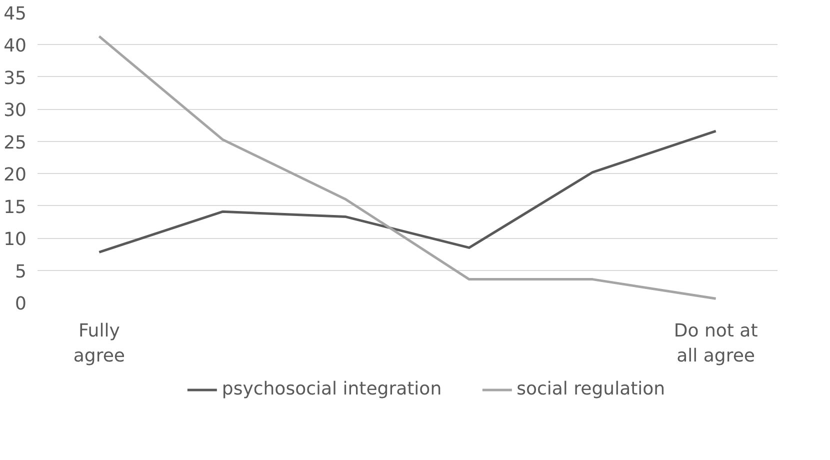 This screenshot has width=830, height=460. I want to click on y-tick-label: 30, so click(15, 111).